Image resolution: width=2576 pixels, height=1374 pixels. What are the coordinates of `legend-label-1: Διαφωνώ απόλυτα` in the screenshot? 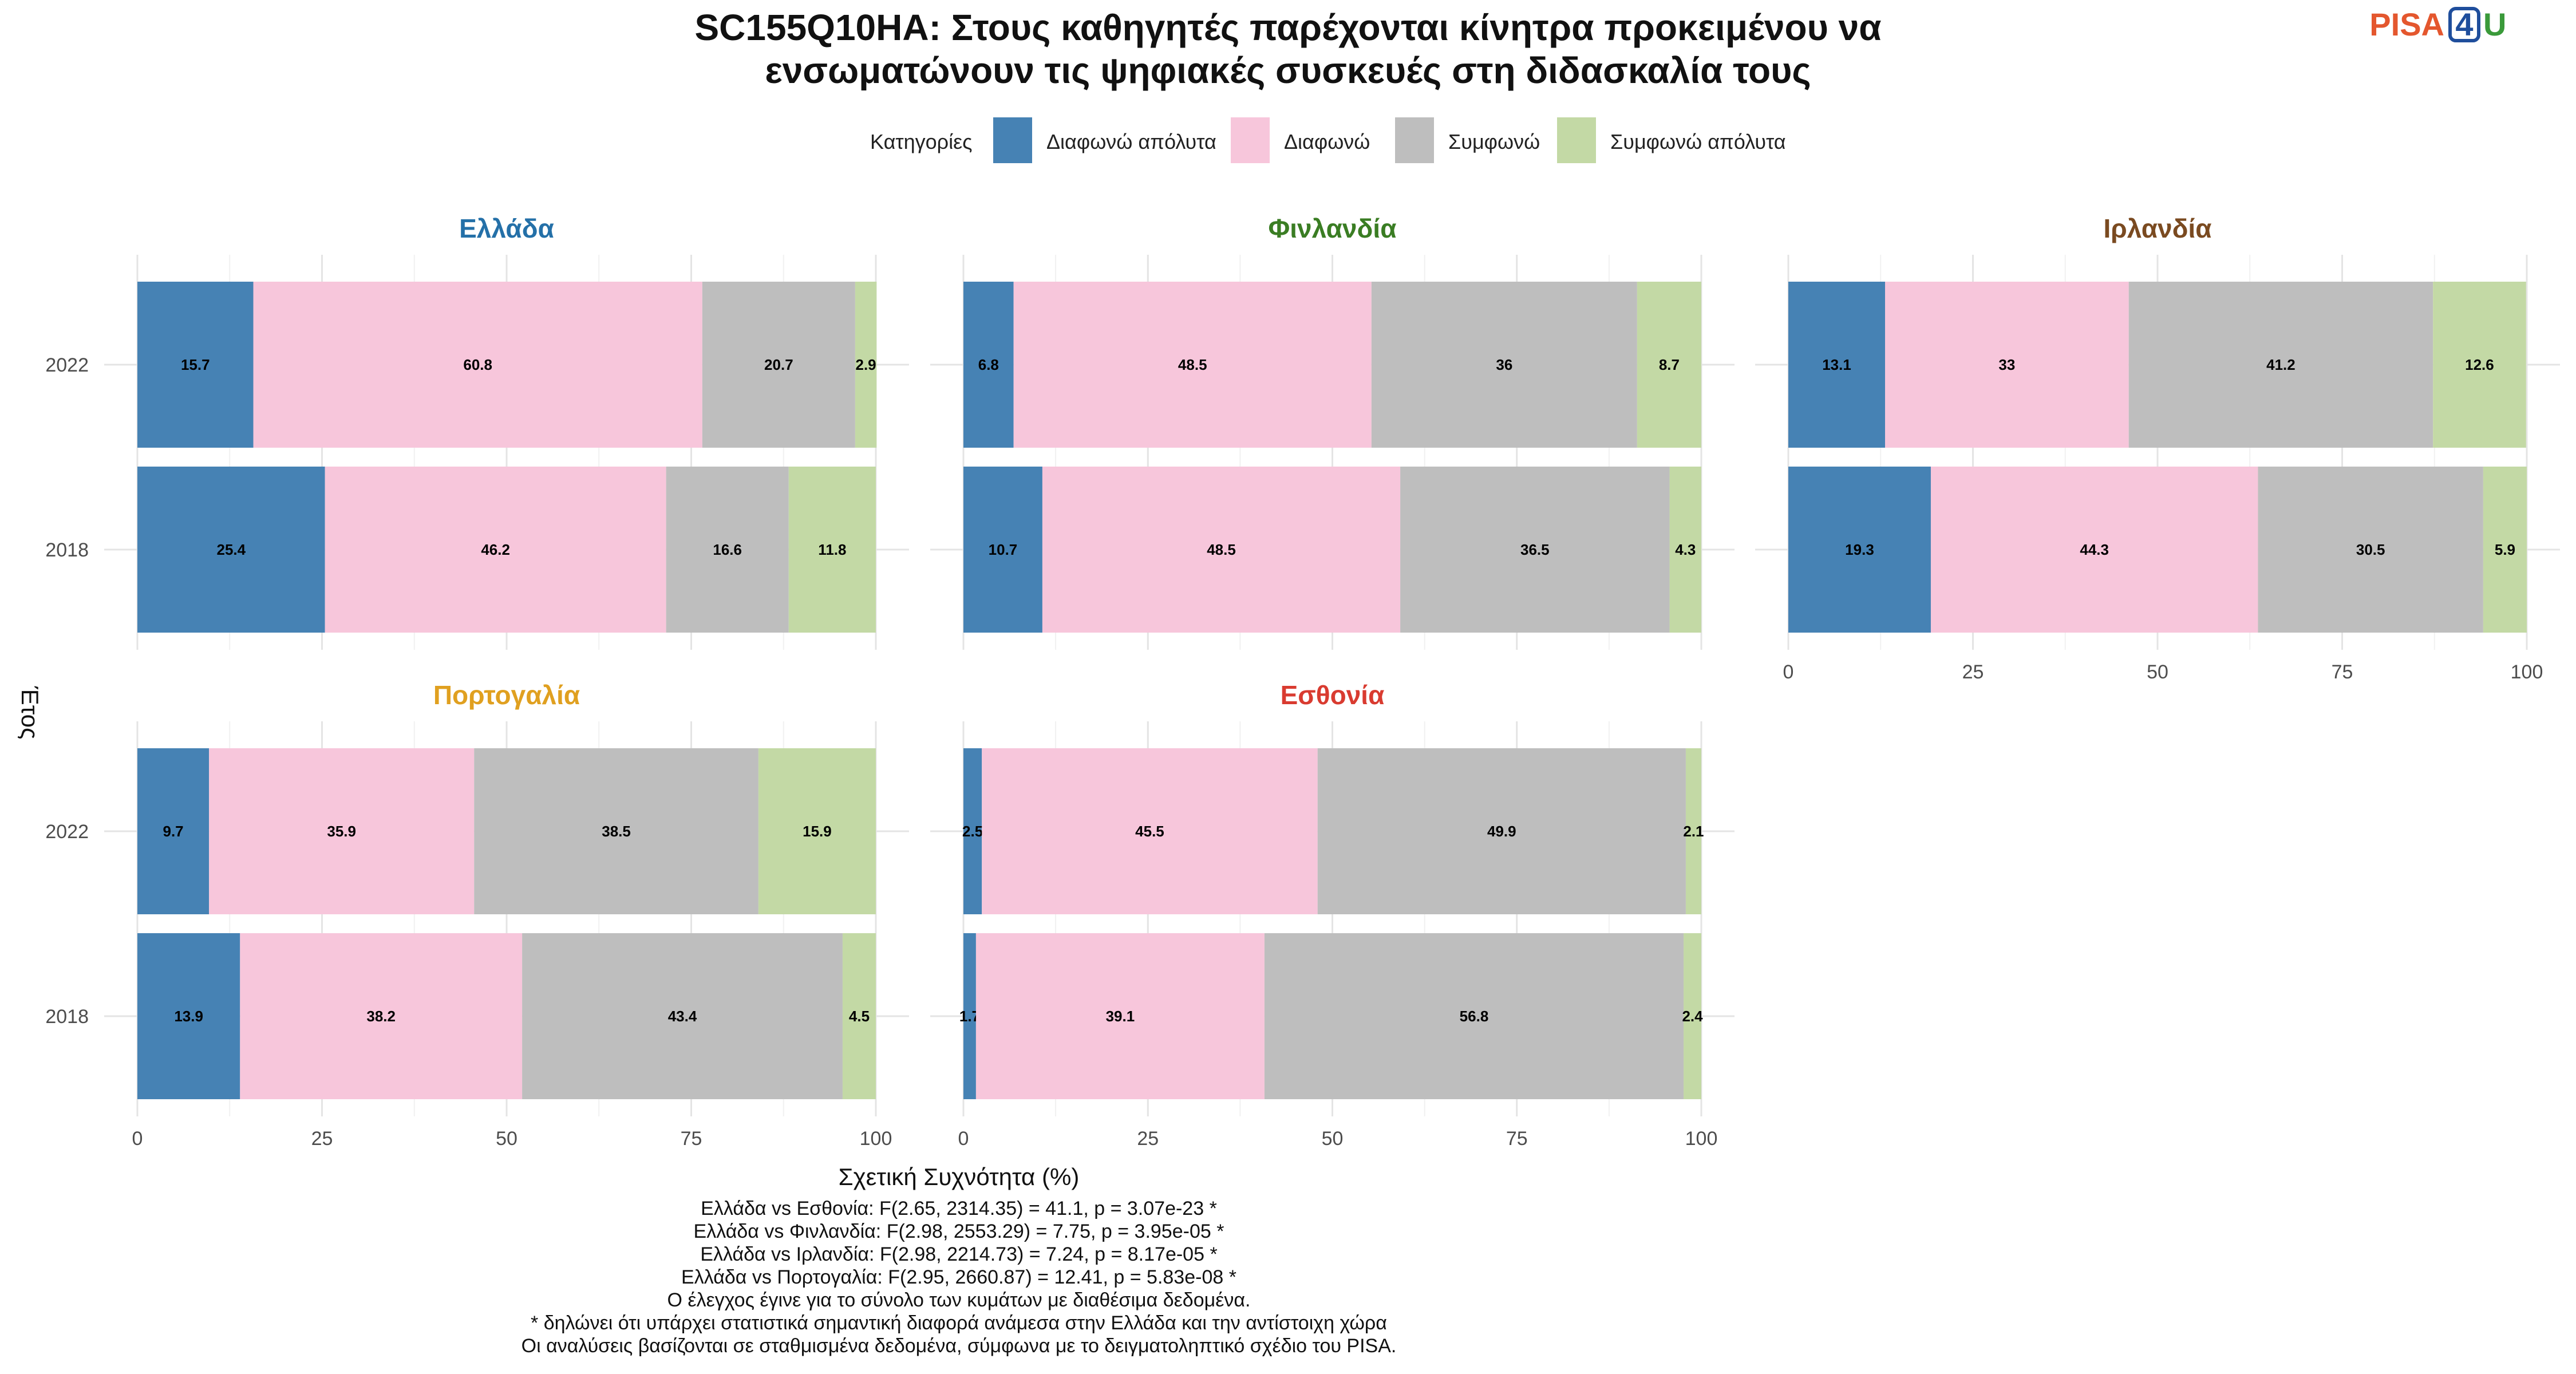 It's located at (1131, 141).